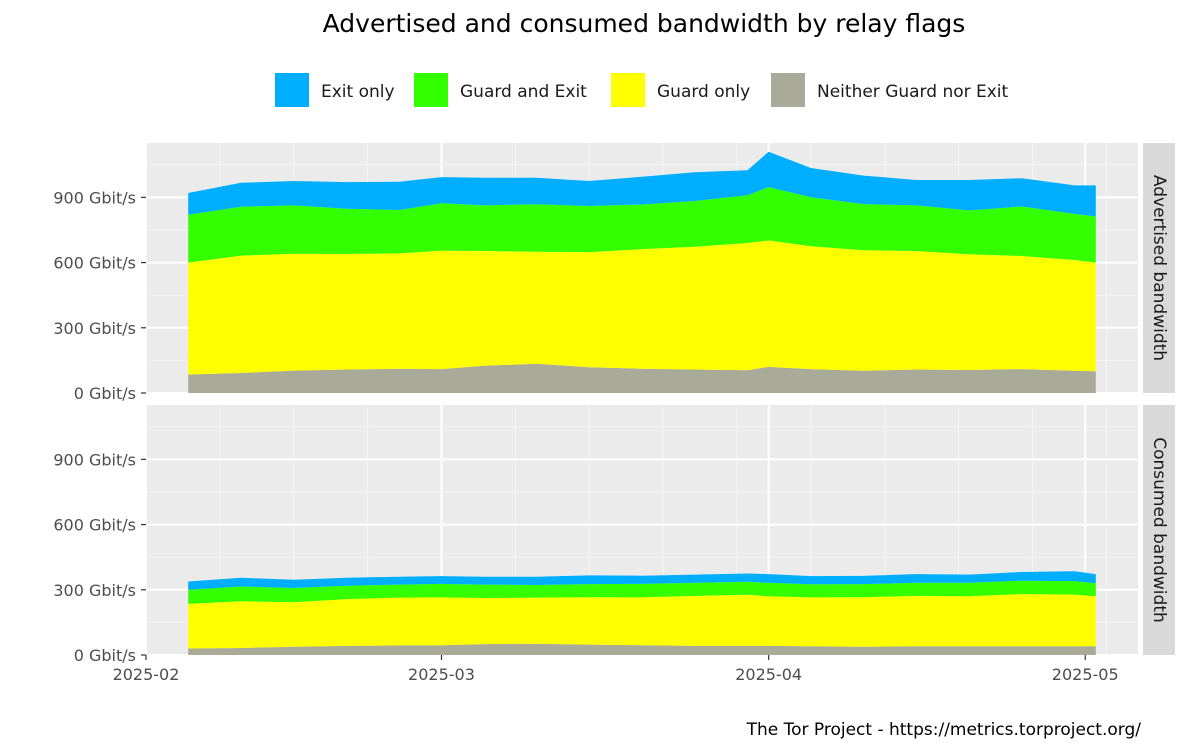  I want to click on x-tick-label: 2025-04, so click(768, 674).